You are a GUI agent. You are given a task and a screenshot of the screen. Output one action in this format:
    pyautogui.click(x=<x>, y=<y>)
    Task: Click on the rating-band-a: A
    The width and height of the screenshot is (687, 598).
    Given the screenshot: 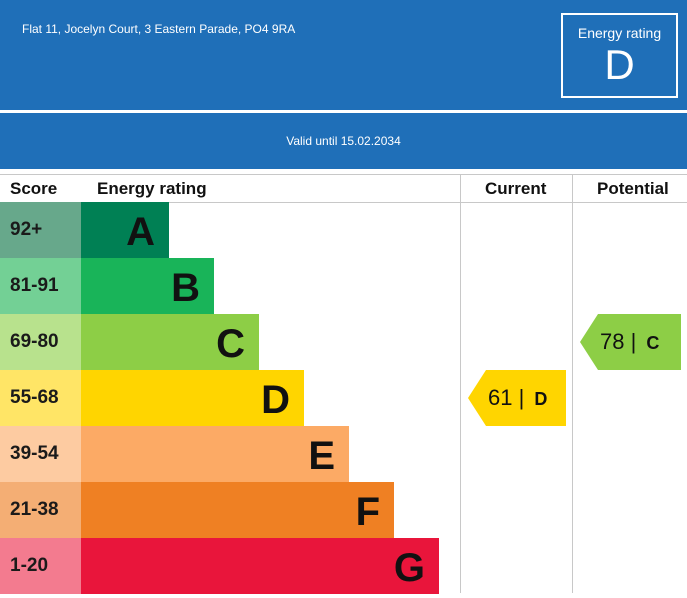 What is the action you would take?
    pyautogui.click(x=125, y=230)
    